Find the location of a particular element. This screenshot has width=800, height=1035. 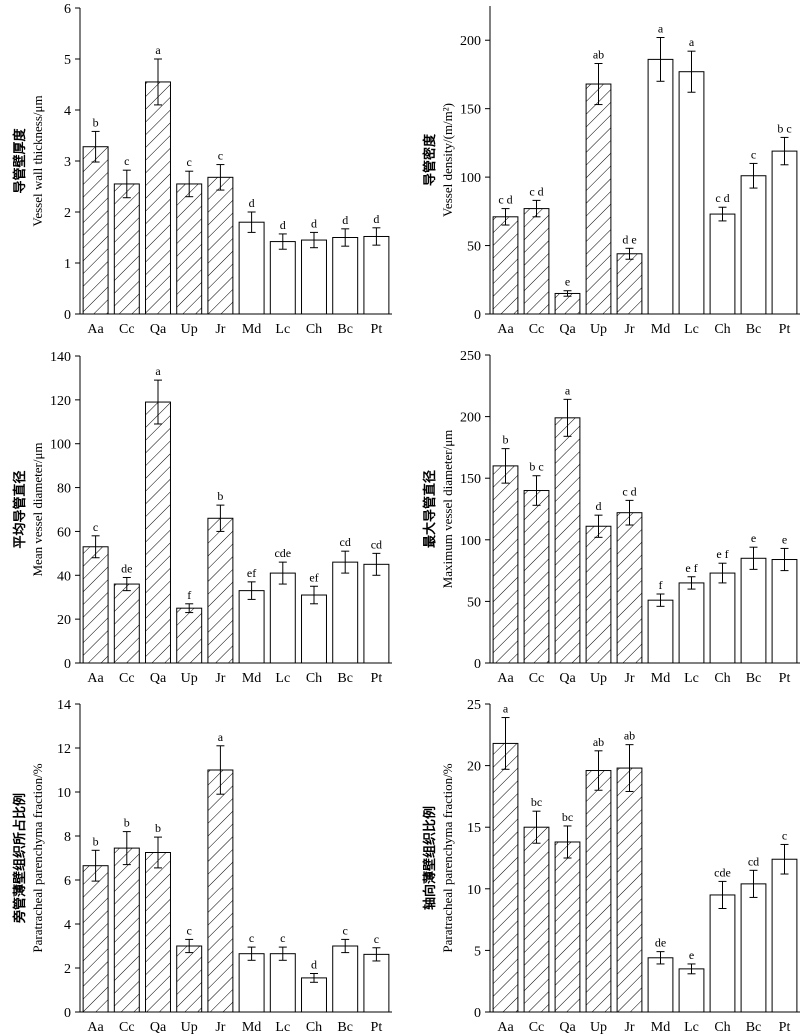

significance-label: bc is located at coordinates (567, 817).